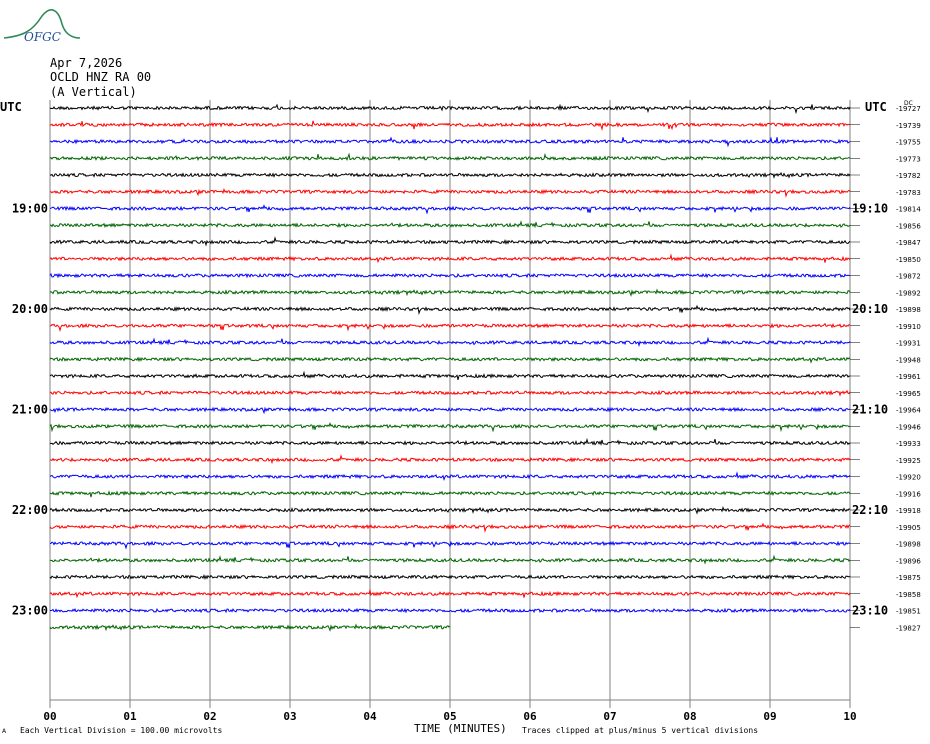 The image size is (930, 744). I want to click on x-axis-label: TIME (MINUTES), so click(460, 728).